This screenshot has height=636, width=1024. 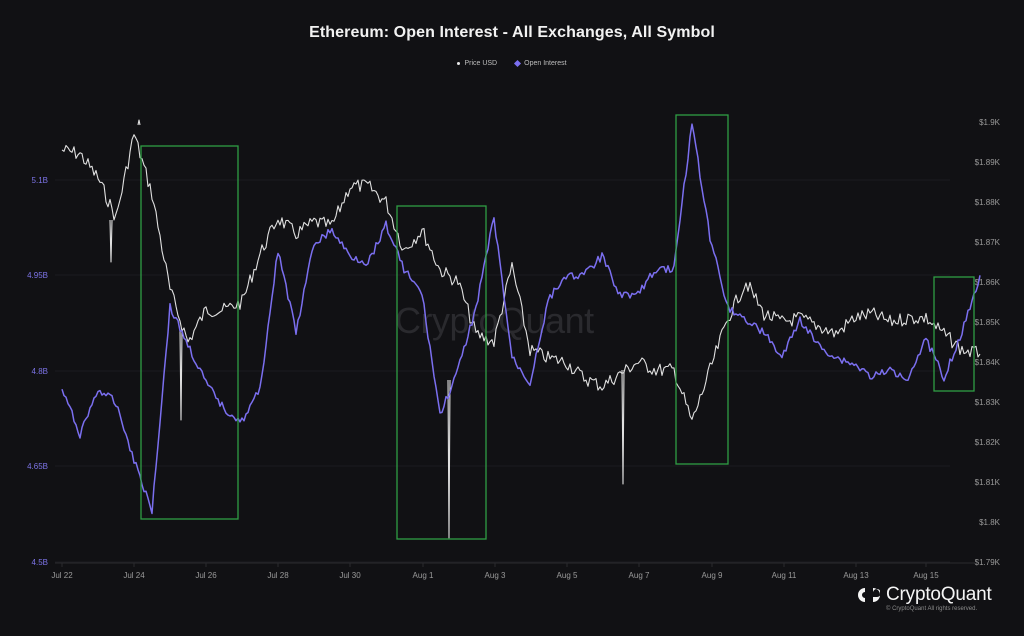 What do you see at coordinates (567, 575) in the screenshot?
I see `x-axis-tick: Aug 5` at bounding box center [567, 575].